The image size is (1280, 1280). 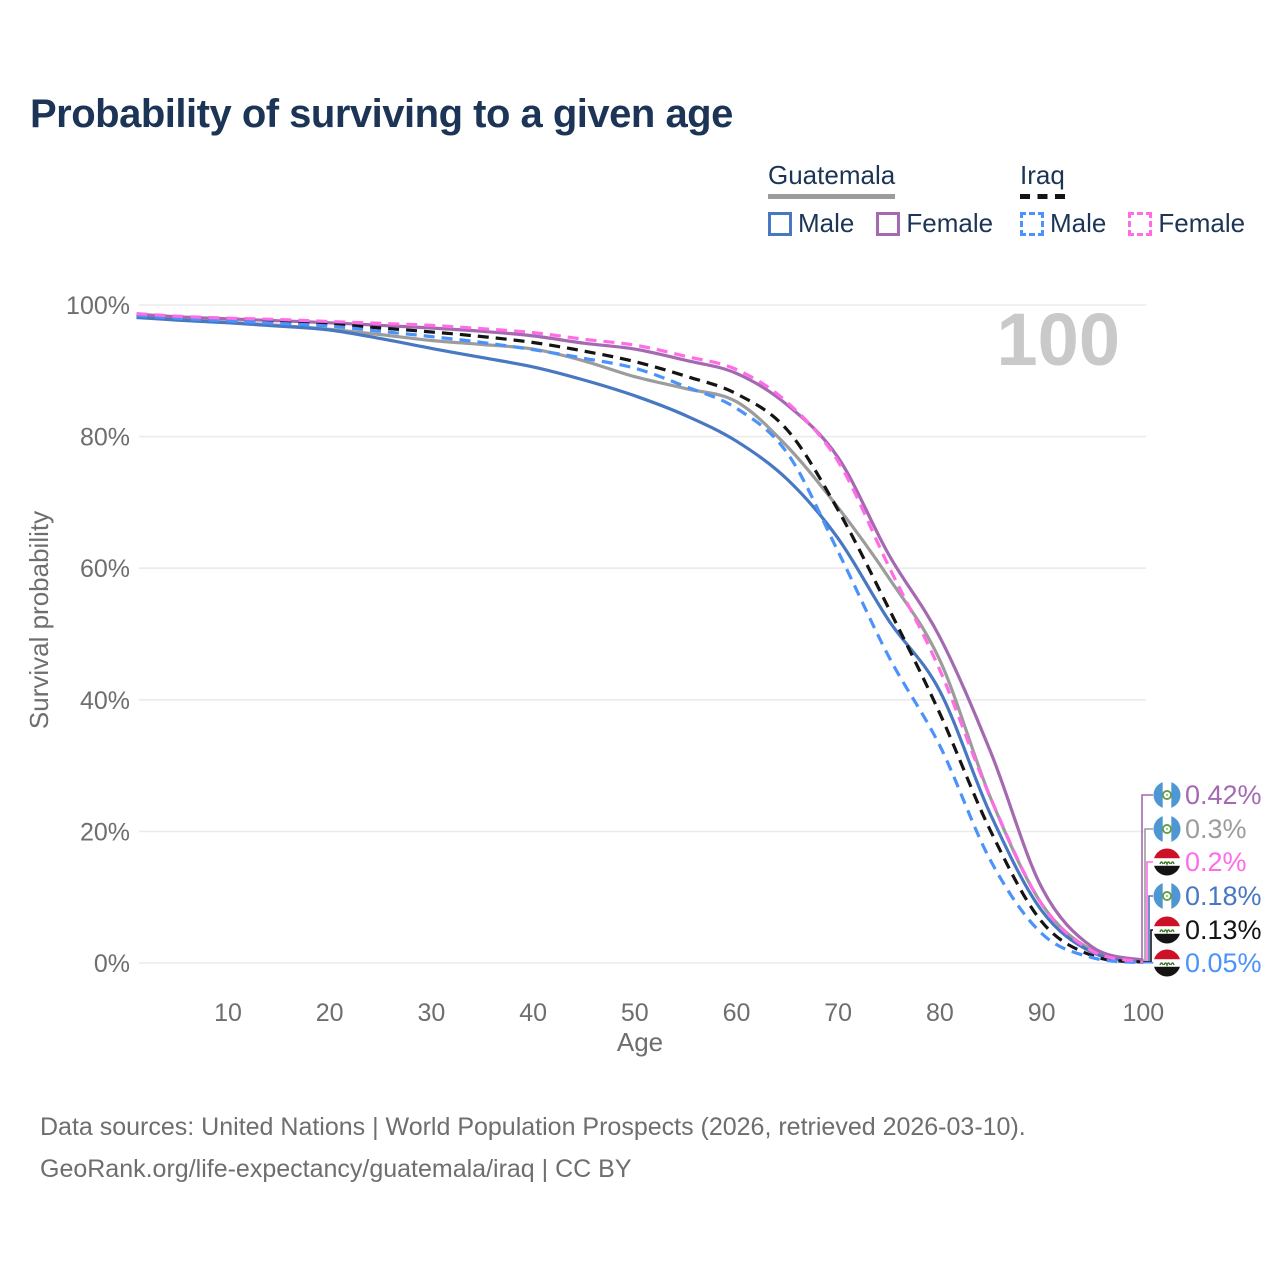 I want to click on x-tick-label: 60, so click(x=737, y=1013).